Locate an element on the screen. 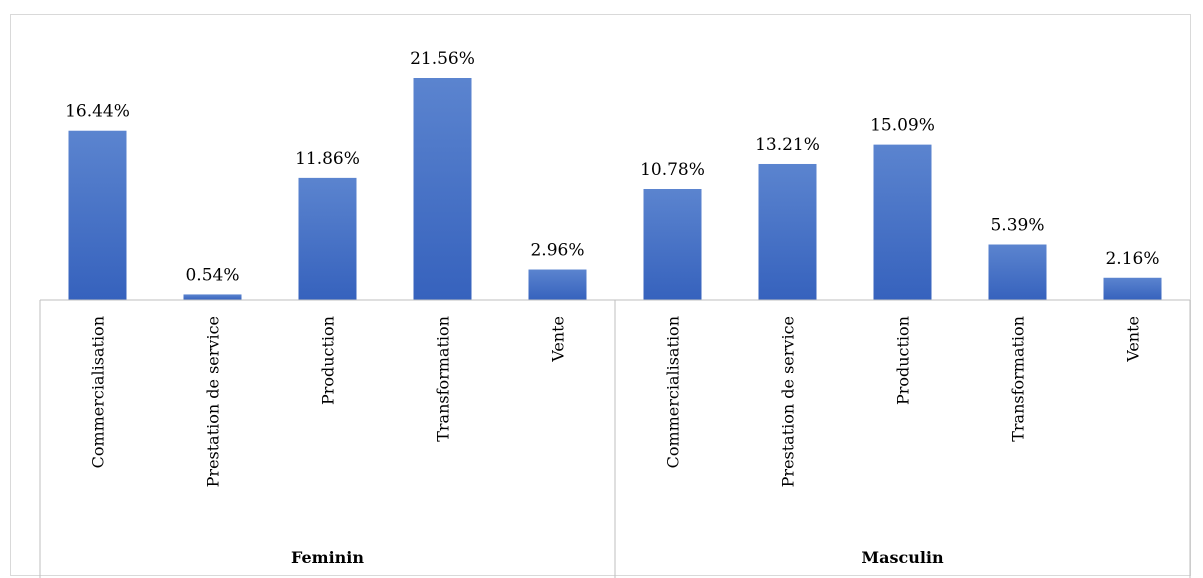  group-label: Feminin is located at coordinates (327, 557).